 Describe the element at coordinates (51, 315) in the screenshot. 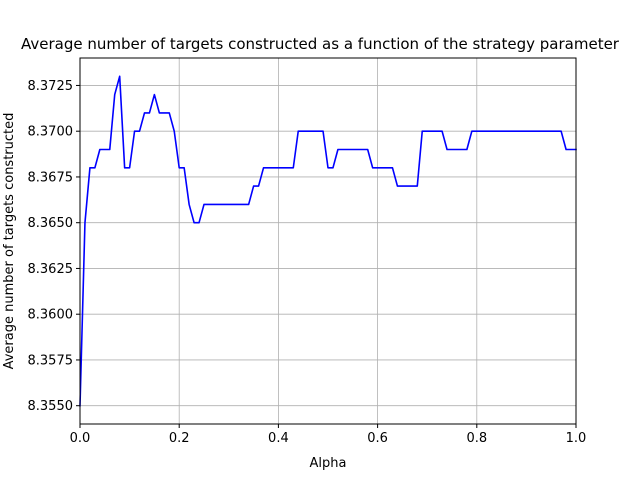

I see `y-tick-label: 8.3600` at that location.